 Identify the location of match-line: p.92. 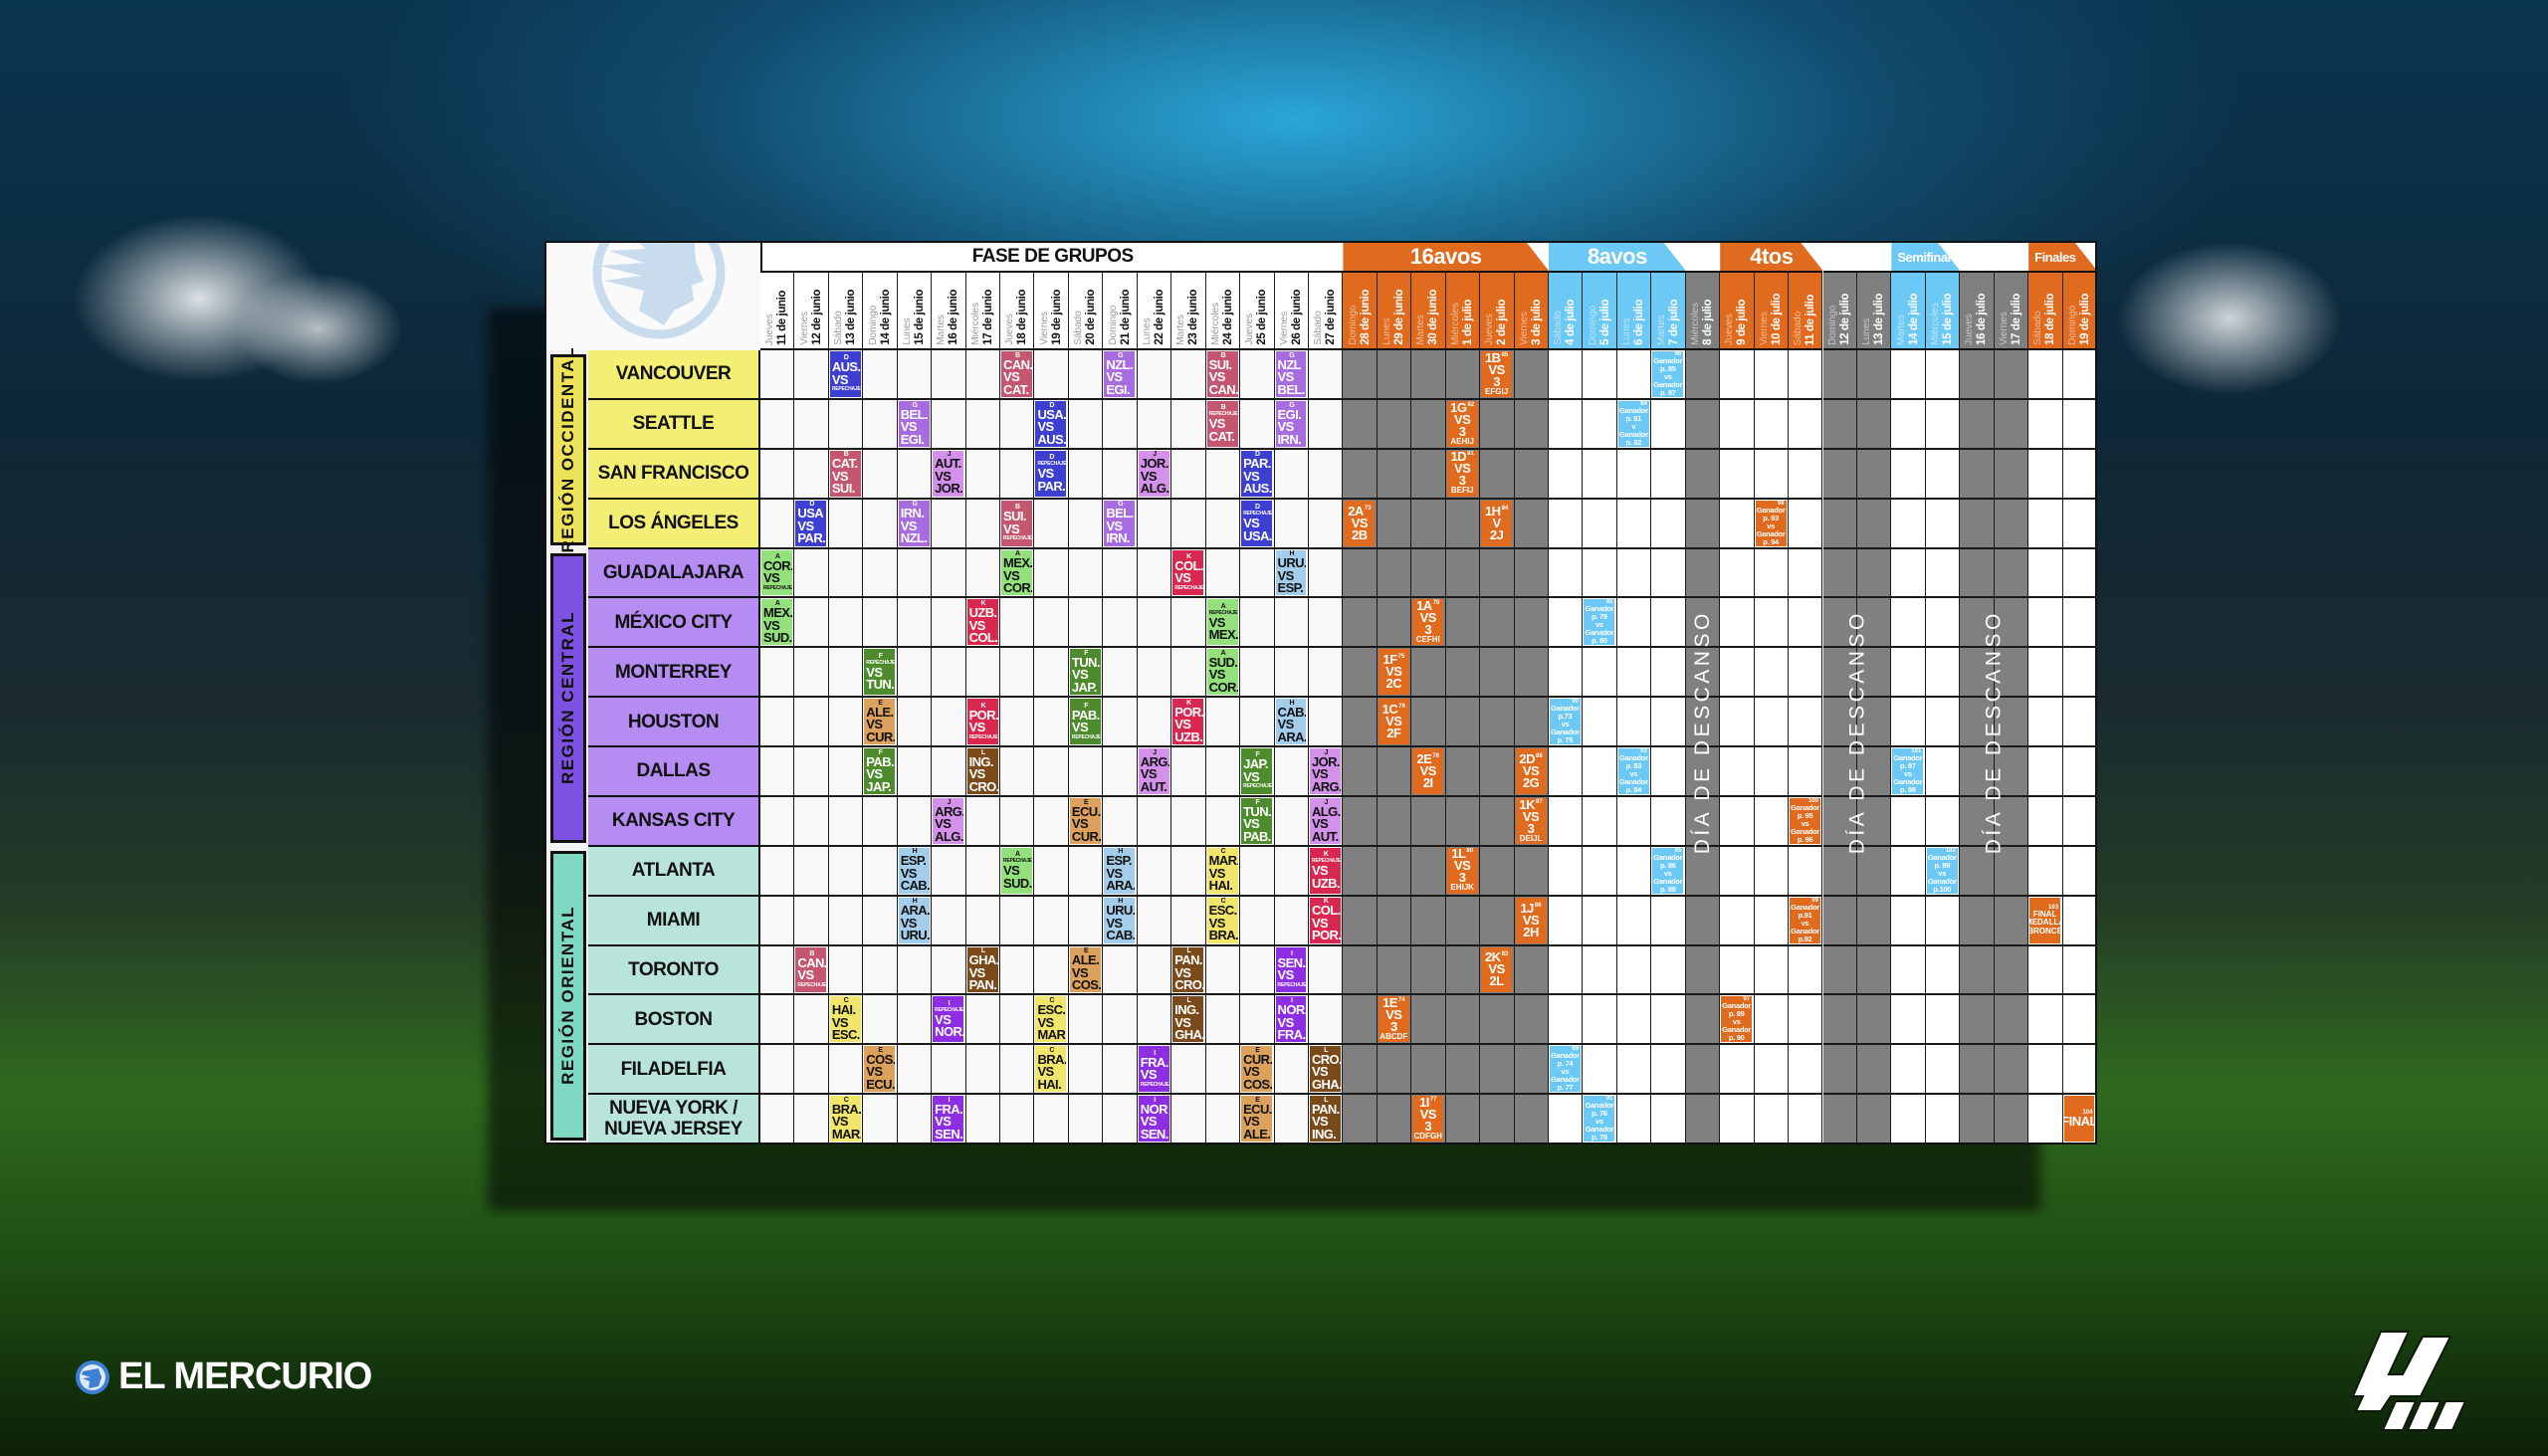
(1805, 938).